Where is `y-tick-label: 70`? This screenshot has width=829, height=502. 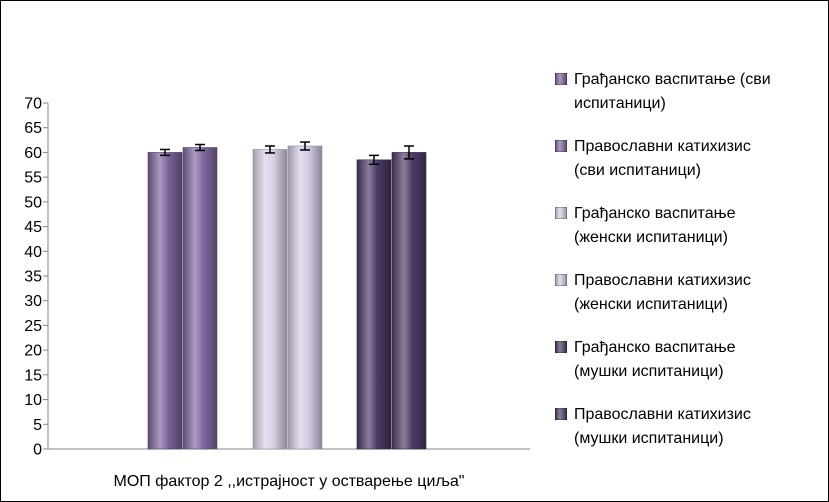 y-tick-label: 70 is located at coordinates (33, 104).